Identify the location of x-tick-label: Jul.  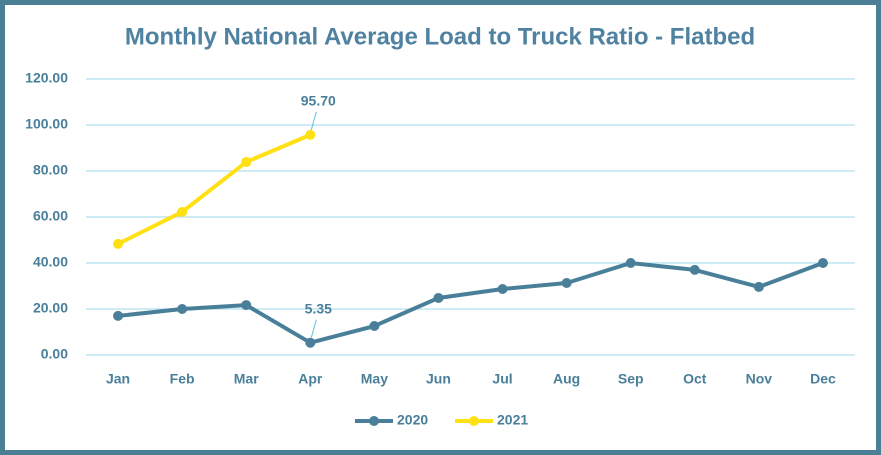
(502, 379).